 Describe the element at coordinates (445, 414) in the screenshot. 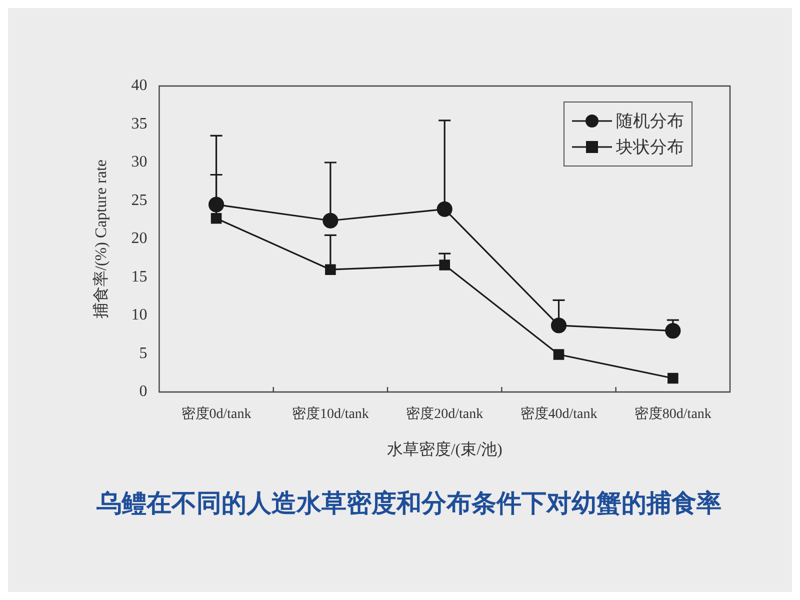

I see `x-tick-label: 密度20d/tank` at that location.